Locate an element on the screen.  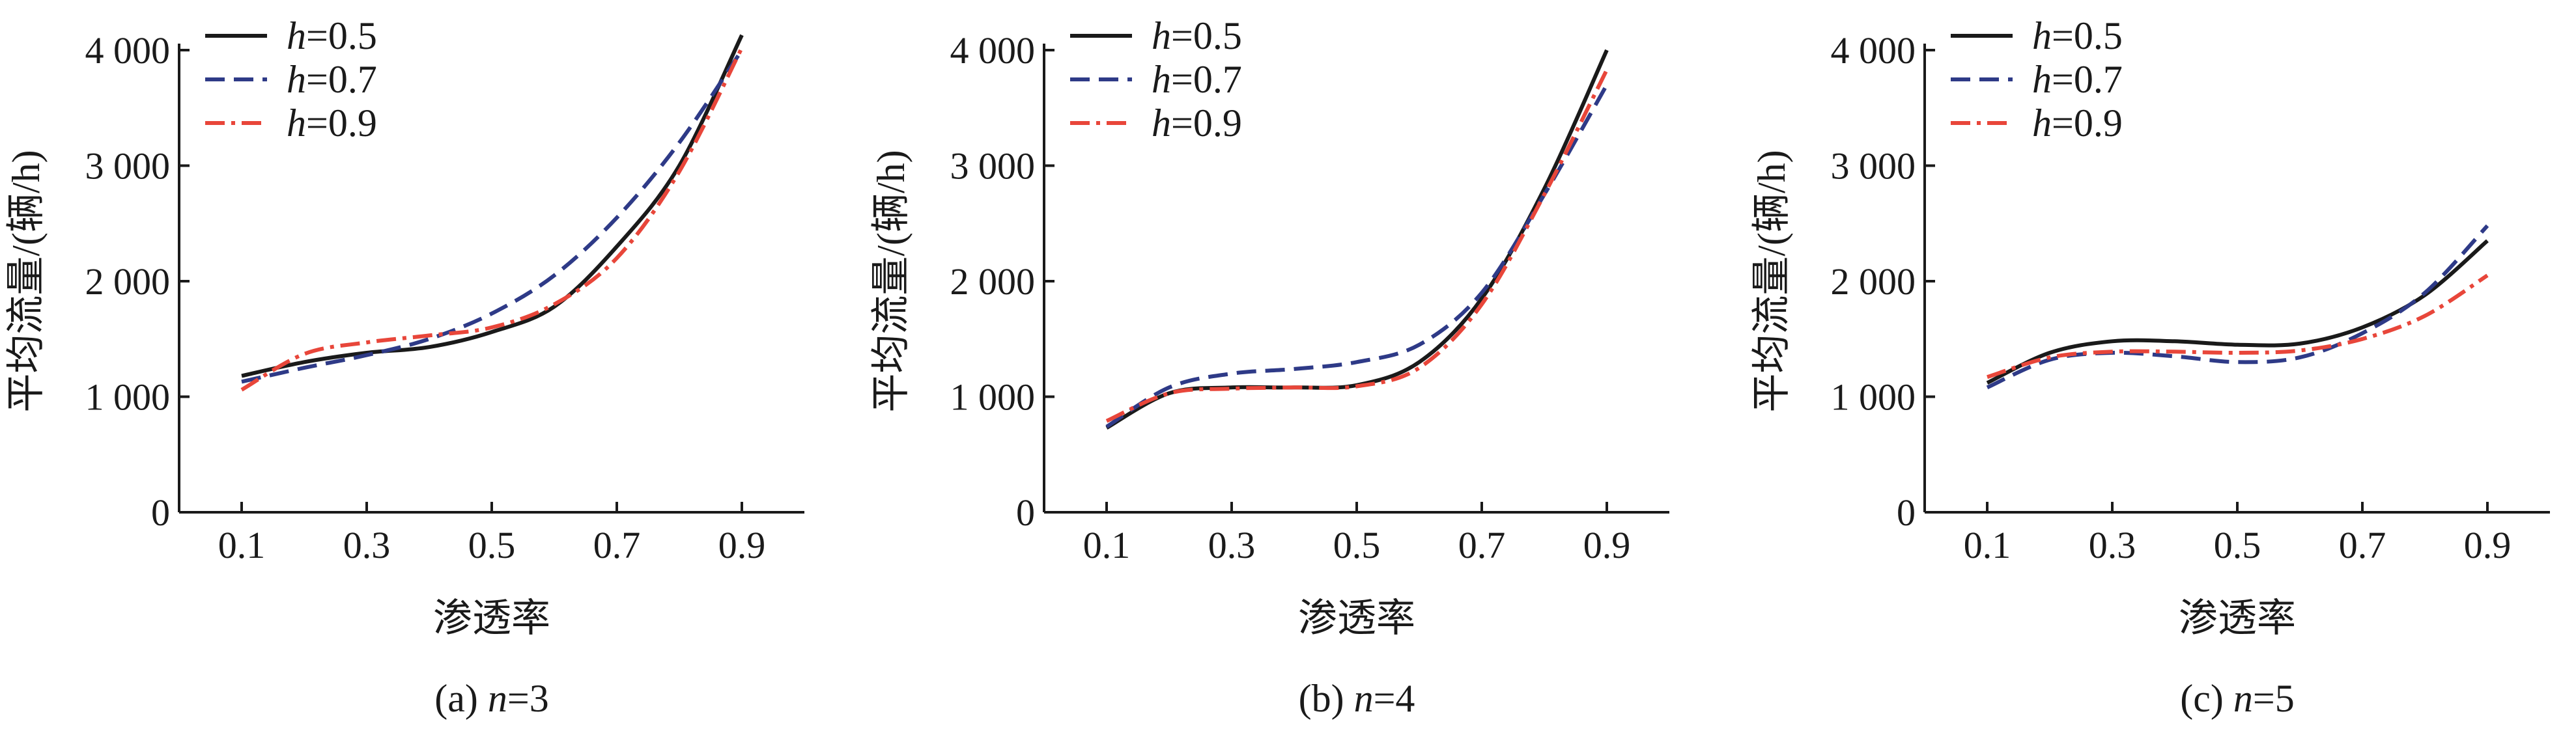
panel-caption: (c) n=5 is located at coordinates (2237, 698).